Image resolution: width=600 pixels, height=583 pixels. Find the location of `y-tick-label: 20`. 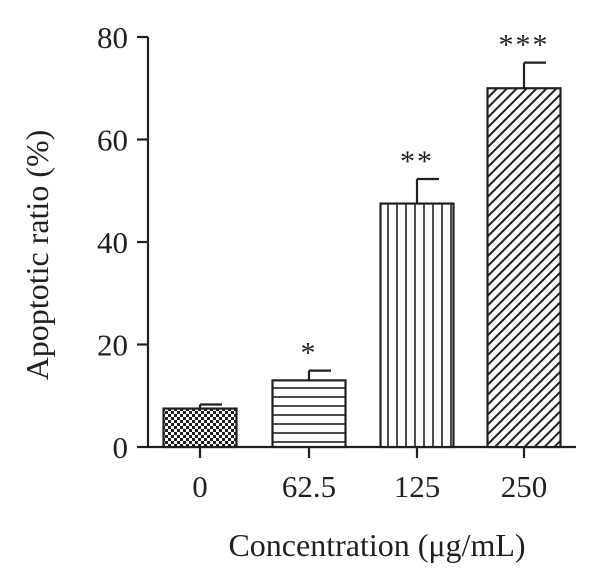

y-tick-label: 20 is located at coordinates (112, 345).